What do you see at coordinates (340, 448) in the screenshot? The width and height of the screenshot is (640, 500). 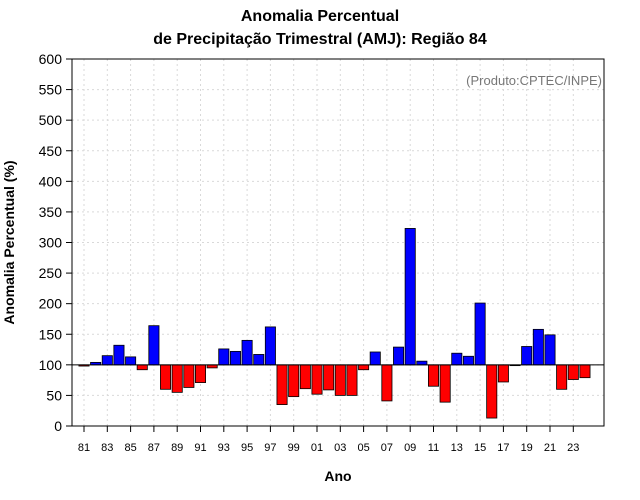 I see `x-tick-label: 03` at bounding box center [340, 448].